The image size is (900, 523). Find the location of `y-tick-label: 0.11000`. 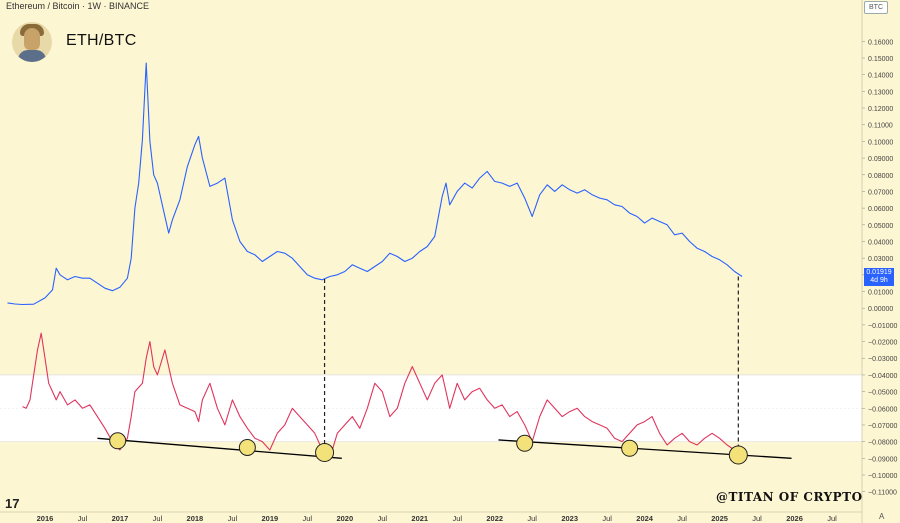

y-tick-label: 0.11000 is located at coordinates (880, 126).